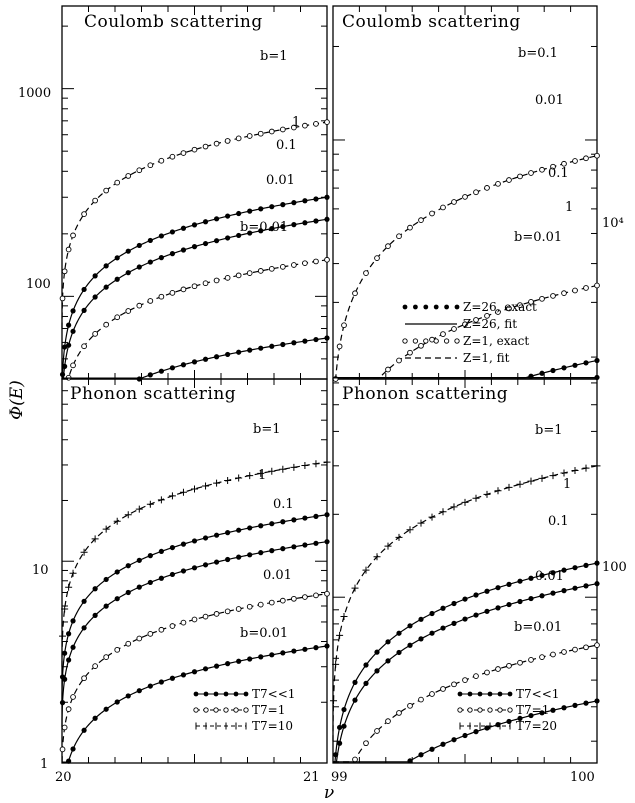 The width and height of the screenshot is (635, 803). What do you see at coordinates (558, 521) in the screenshot?
I see `series-label: 0.1` at bounding box center [558, 521].